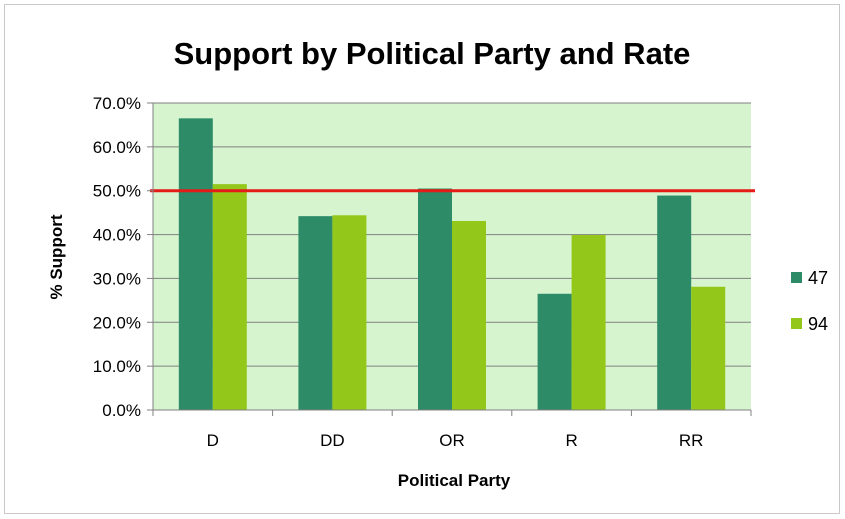  Describe the element at coordinates (674, 302) in the screenshot. I see `bar-series-47-RR` at that location.